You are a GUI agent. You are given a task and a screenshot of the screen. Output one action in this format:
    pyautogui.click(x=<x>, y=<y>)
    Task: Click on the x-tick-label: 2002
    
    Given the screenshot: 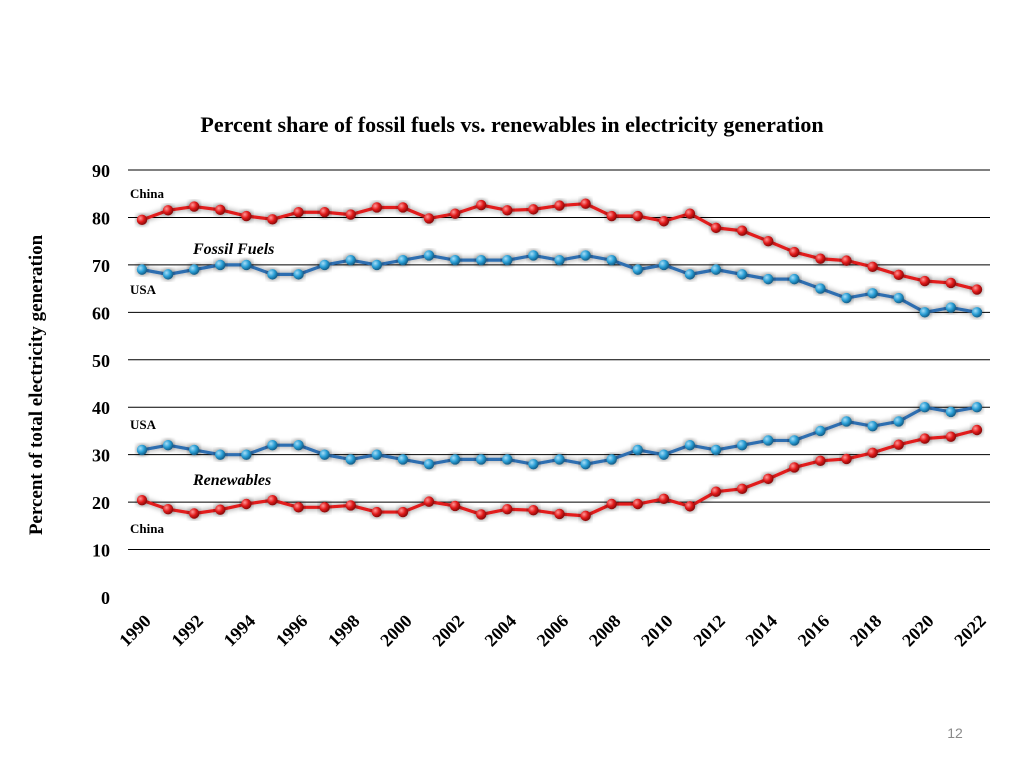 What is the action you would take?
    pyautogui.click(x=448, y=631)
    